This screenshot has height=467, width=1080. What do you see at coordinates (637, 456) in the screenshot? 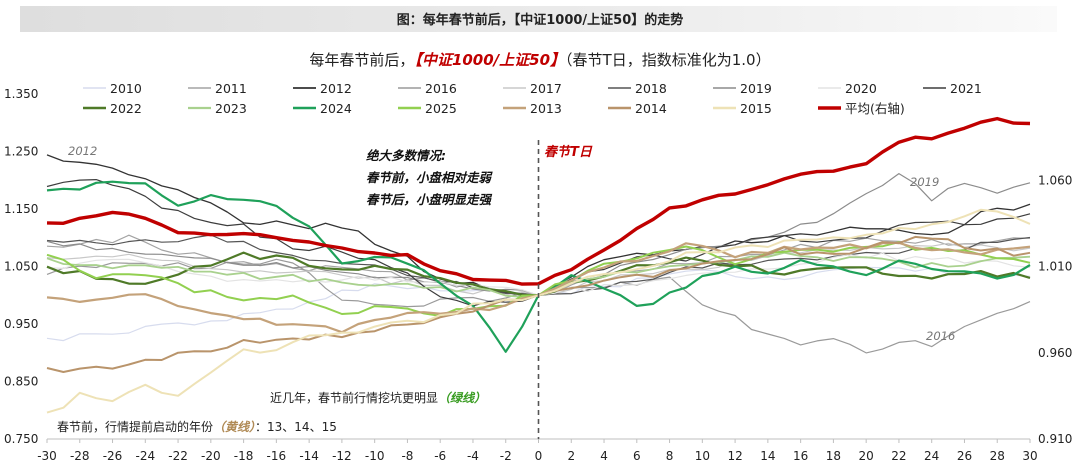
I see `x-tick-label: 6` at bounding box center [637, 456].